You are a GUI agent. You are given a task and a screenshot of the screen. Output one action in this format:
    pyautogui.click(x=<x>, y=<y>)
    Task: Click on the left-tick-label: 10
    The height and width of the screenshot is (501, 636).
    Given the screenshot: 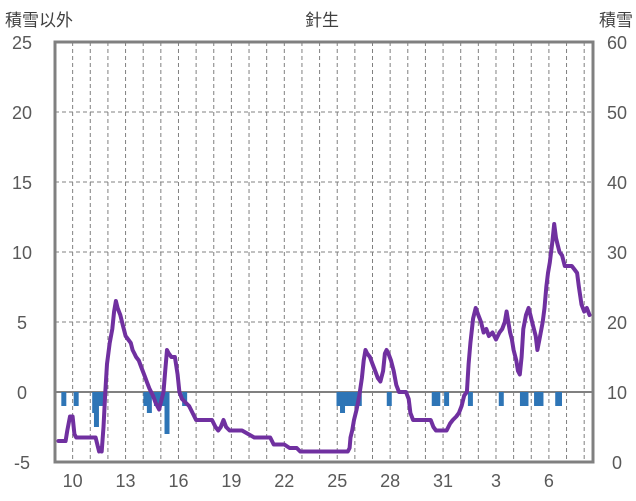 What is the action you would take?
    pyautogui.click(x=22, y=253)
    